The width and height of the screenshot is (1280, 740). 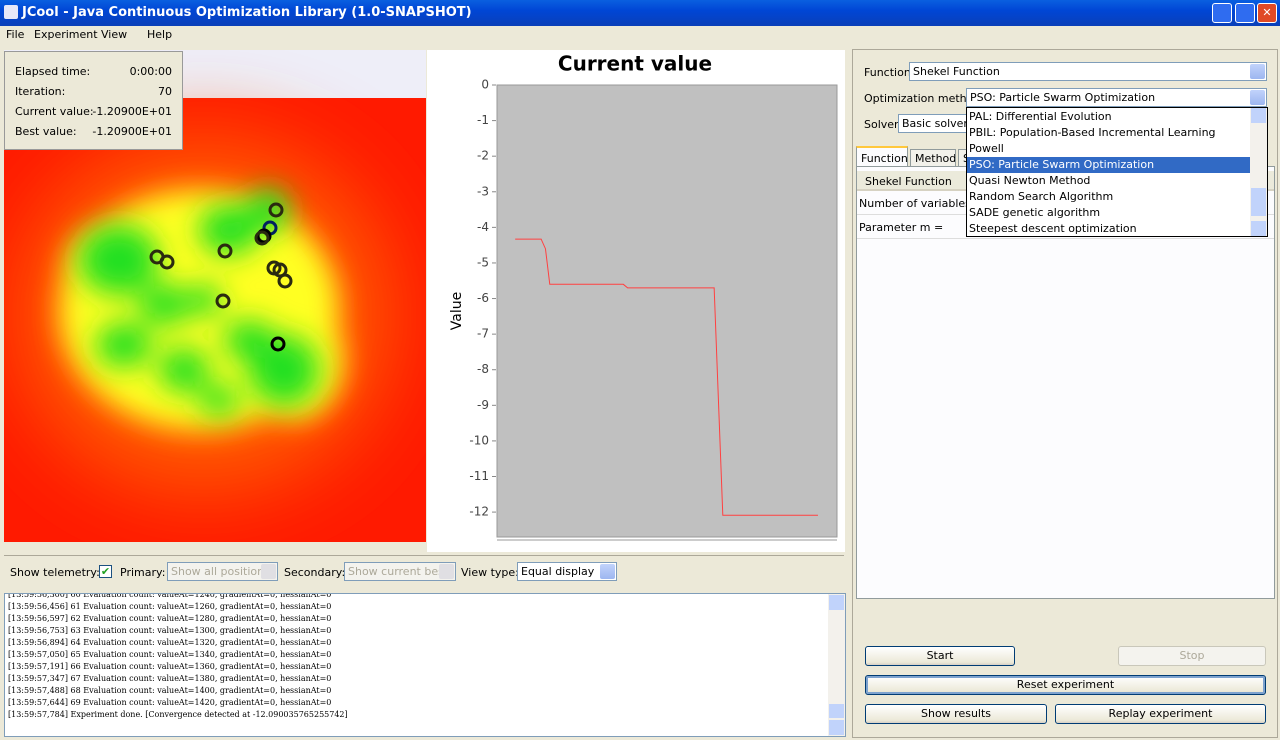 I want to click on combo-value: Basic solver, so click(x=935, y=123).